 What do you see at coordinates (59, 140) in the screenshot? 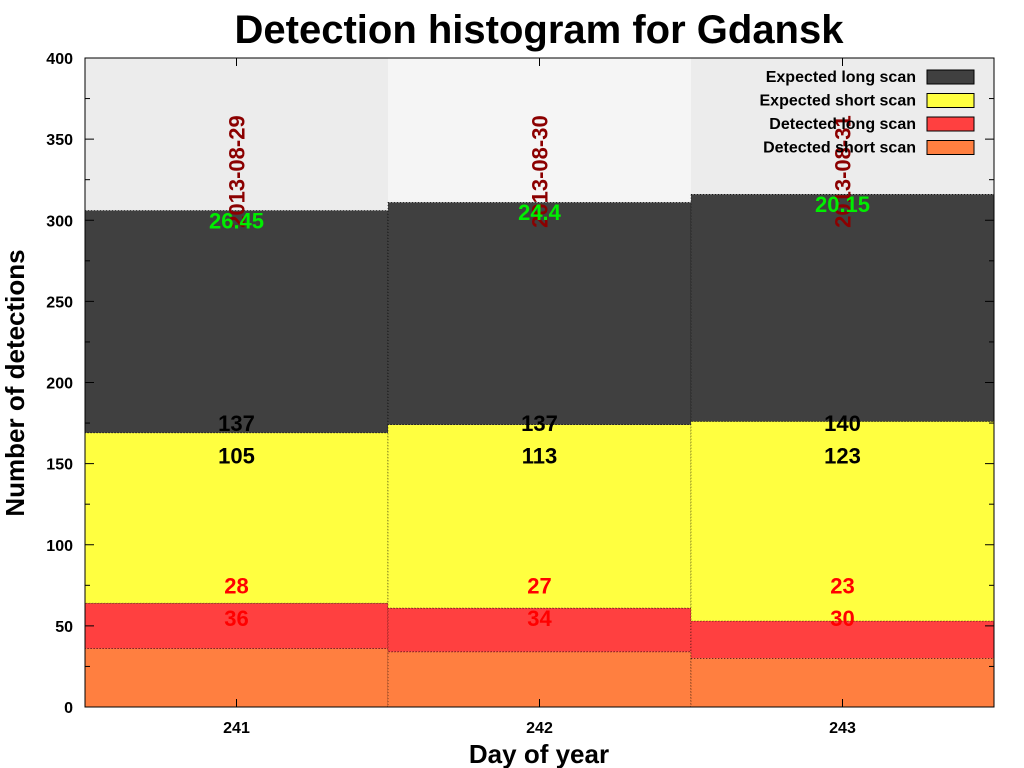
I see `y-tick-label: 350` at bounding box center [59, 140].